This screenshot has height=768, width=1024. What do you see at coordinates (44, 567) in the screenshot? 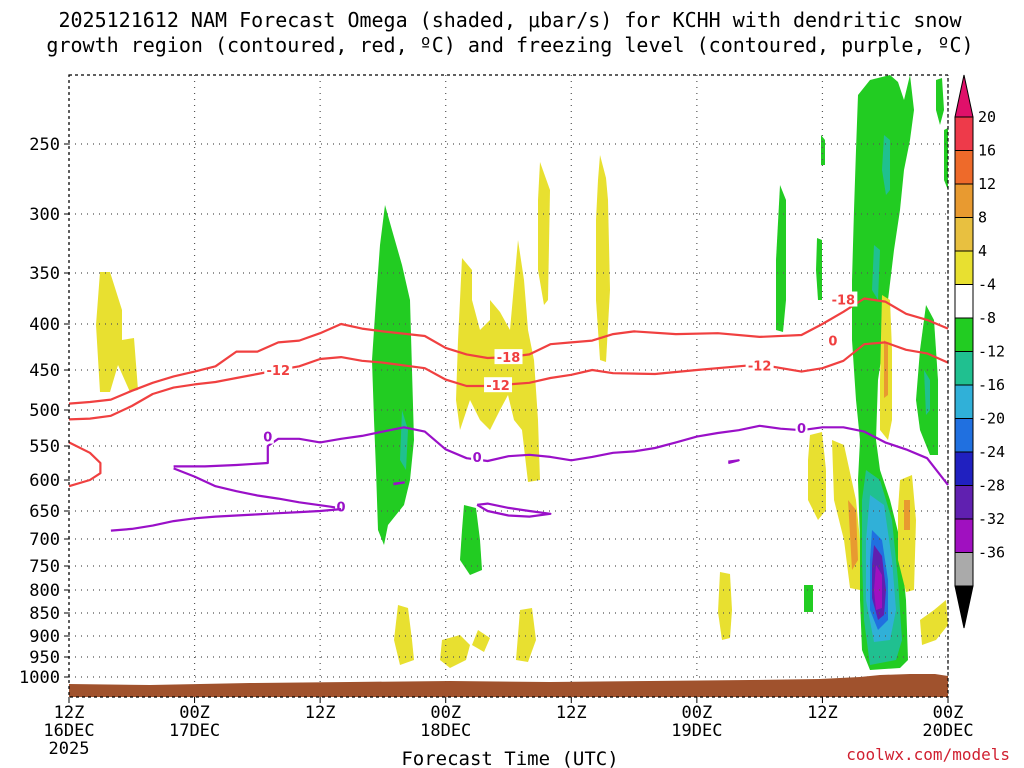
I see `y-tick-label: 750` at bounding box center [44, 567].